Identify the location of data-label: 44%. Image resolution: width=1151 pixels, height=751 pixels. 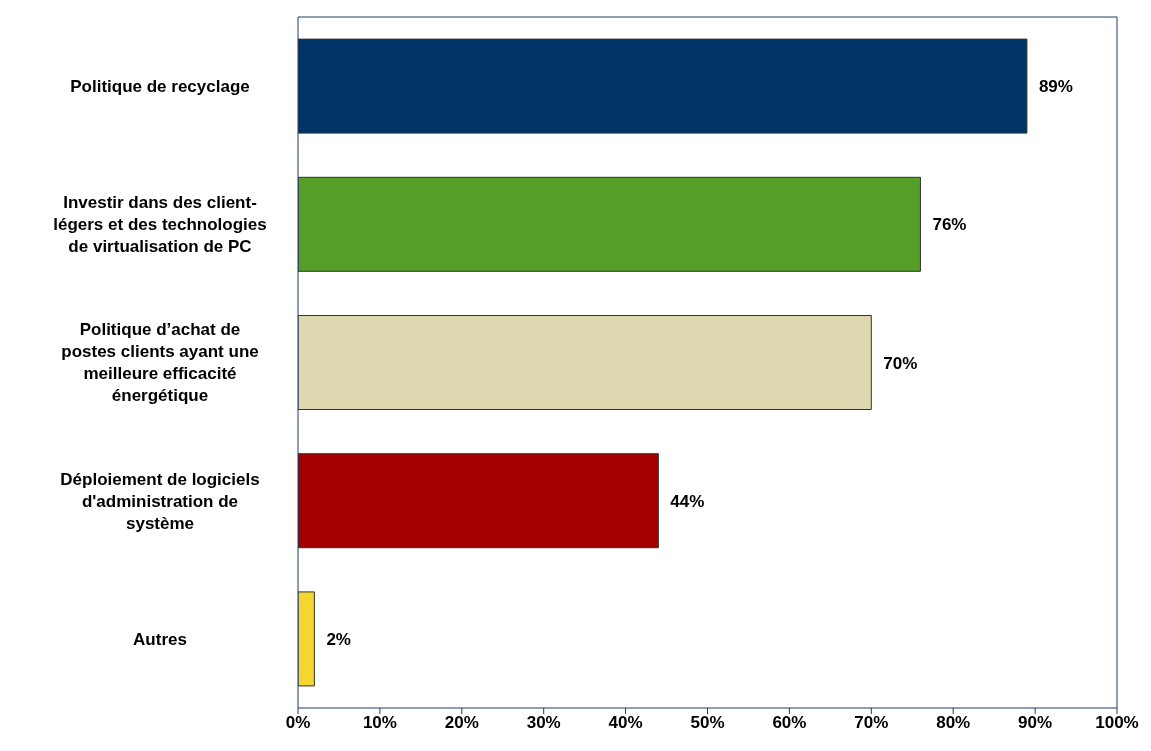
(687, 501).